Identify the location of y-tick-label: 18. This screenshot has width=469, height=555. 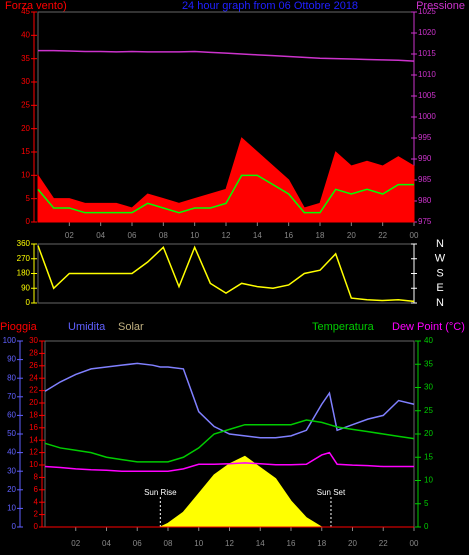
(33, 415).